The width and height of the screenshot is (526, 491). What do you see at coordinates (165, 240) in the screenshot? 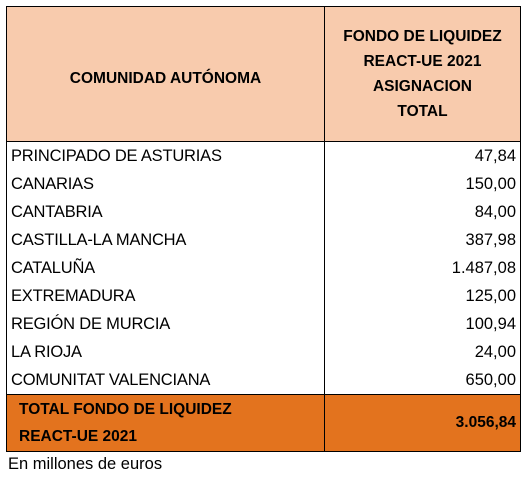
I see `community-name: CASTILLA-LA MANCHA` at bounding box center [165, 240].